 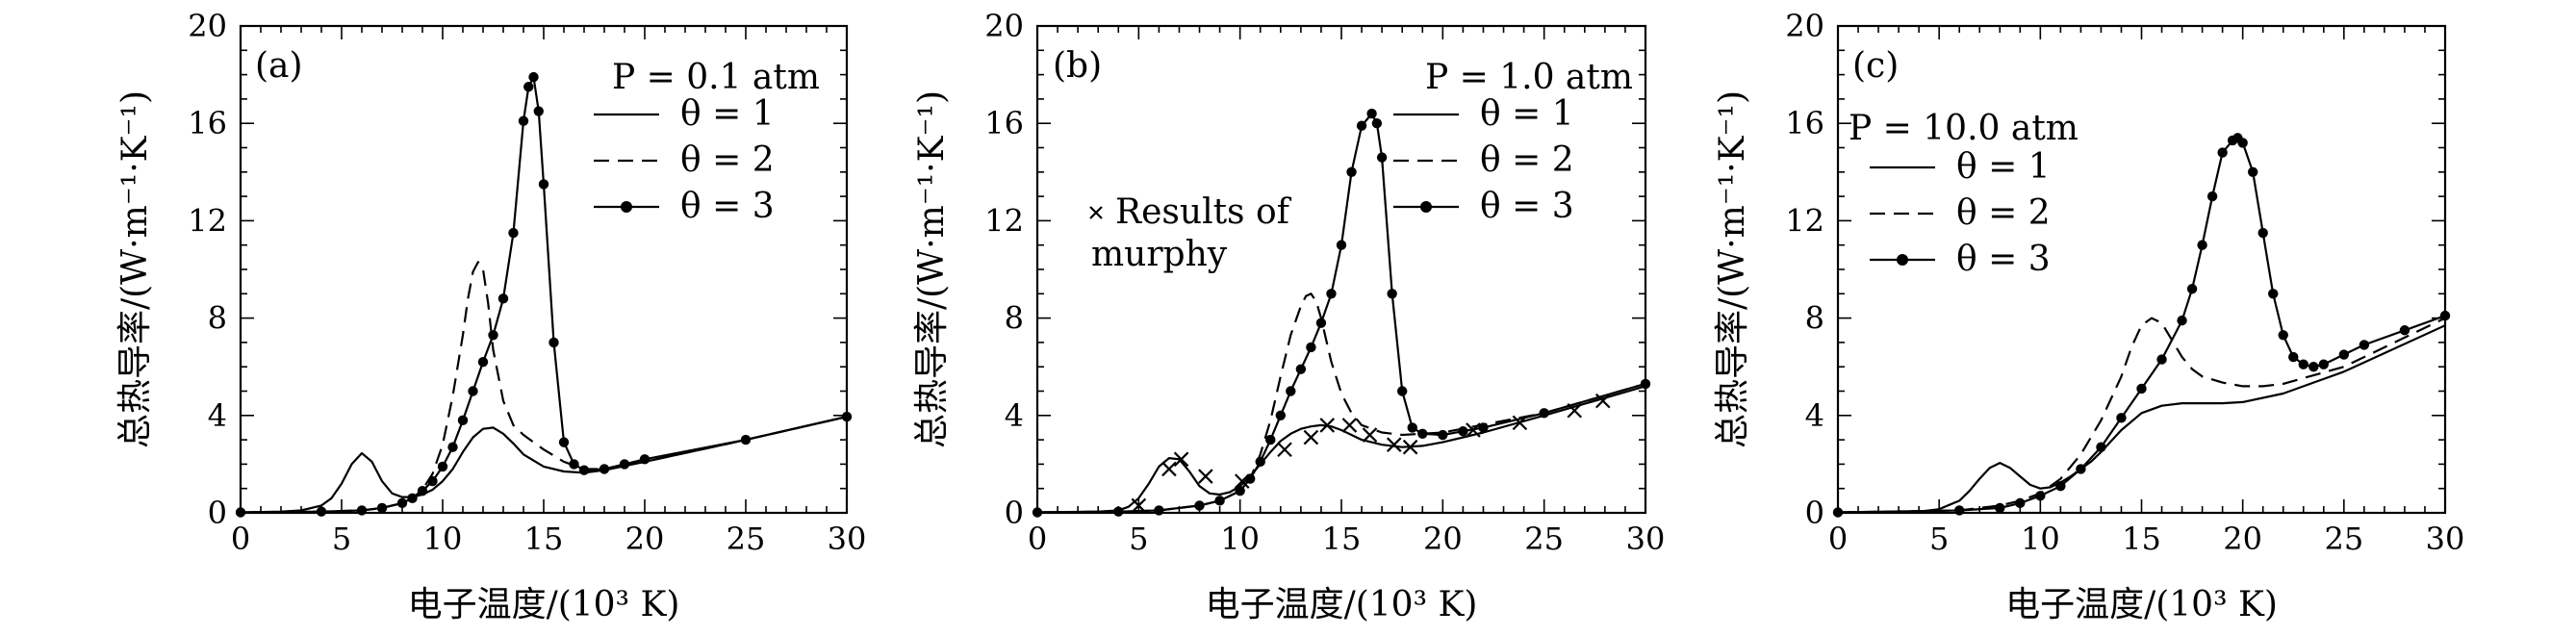 I want to click on series-line-dots, so click(x=2141, y=325).